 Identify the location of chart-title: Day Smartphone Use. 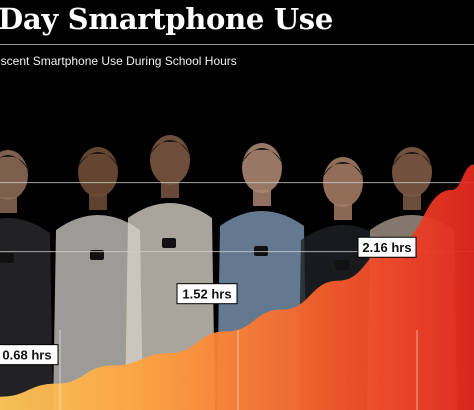
(166, 19).